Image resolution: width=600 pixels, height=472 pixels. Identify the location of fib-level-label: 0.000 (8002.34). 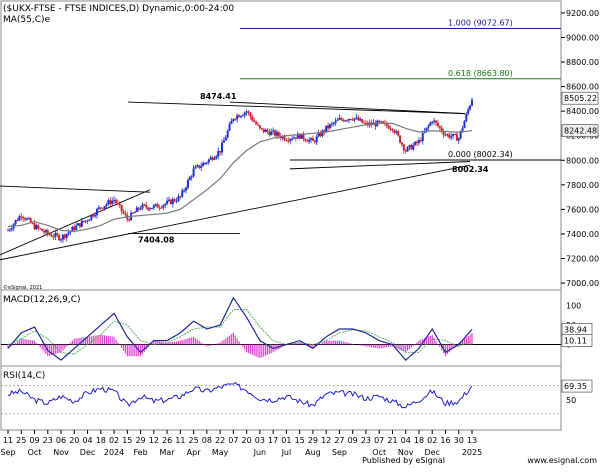
(480, 154).